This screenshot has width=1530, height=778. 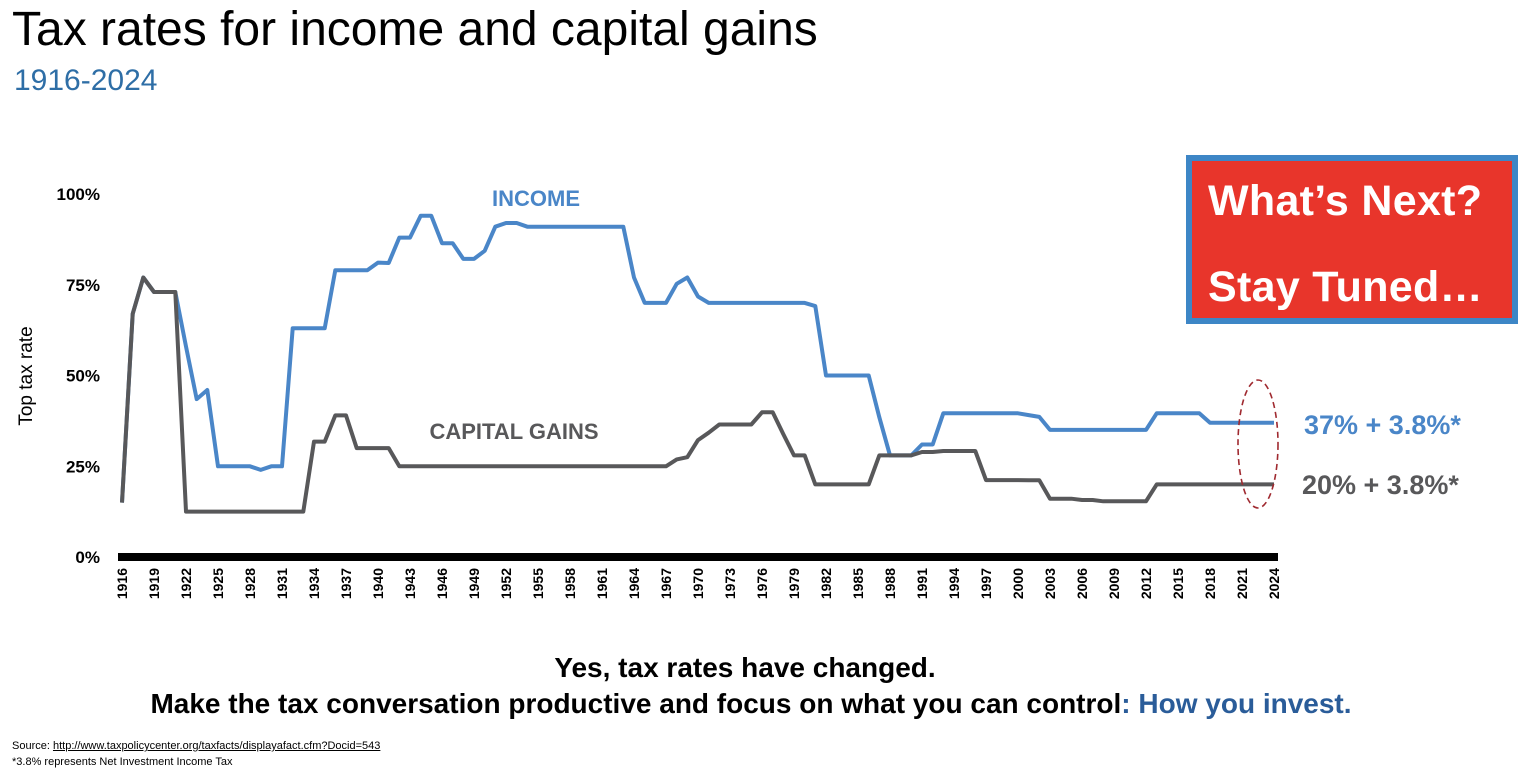 I want to click on x-tick-label: 1916, so click(x=122, y=583).